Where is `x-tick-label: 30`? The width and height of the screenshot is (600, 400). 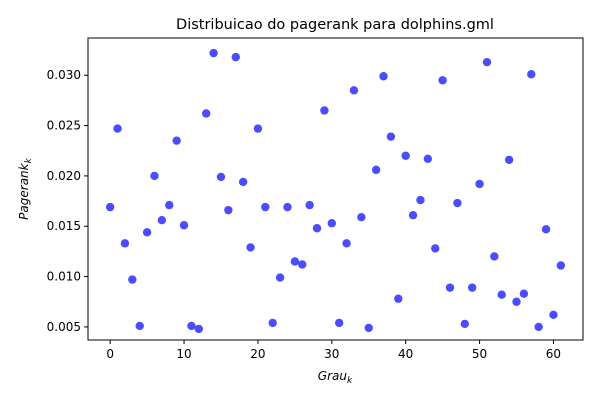
x-tick-label: 30 is located at coordinates (331, 354).